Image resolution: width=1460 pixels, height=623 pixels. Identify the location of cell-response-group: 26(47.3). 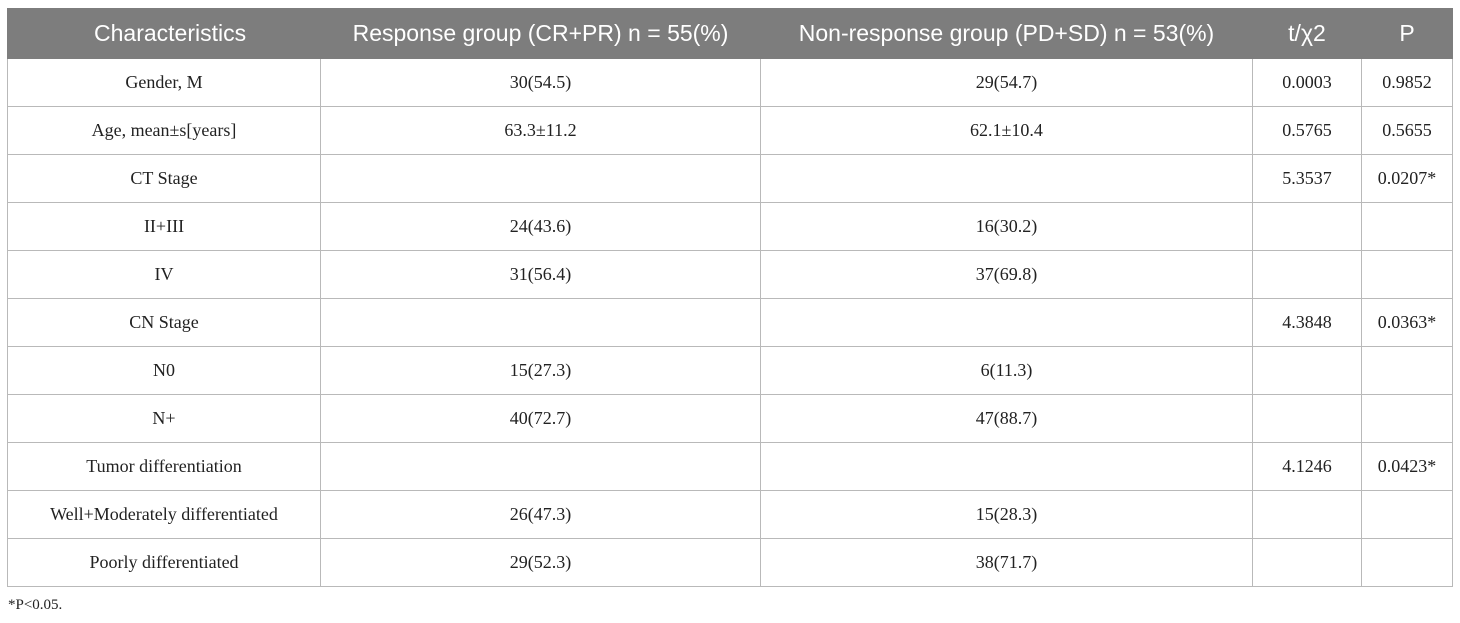
(540, 514).